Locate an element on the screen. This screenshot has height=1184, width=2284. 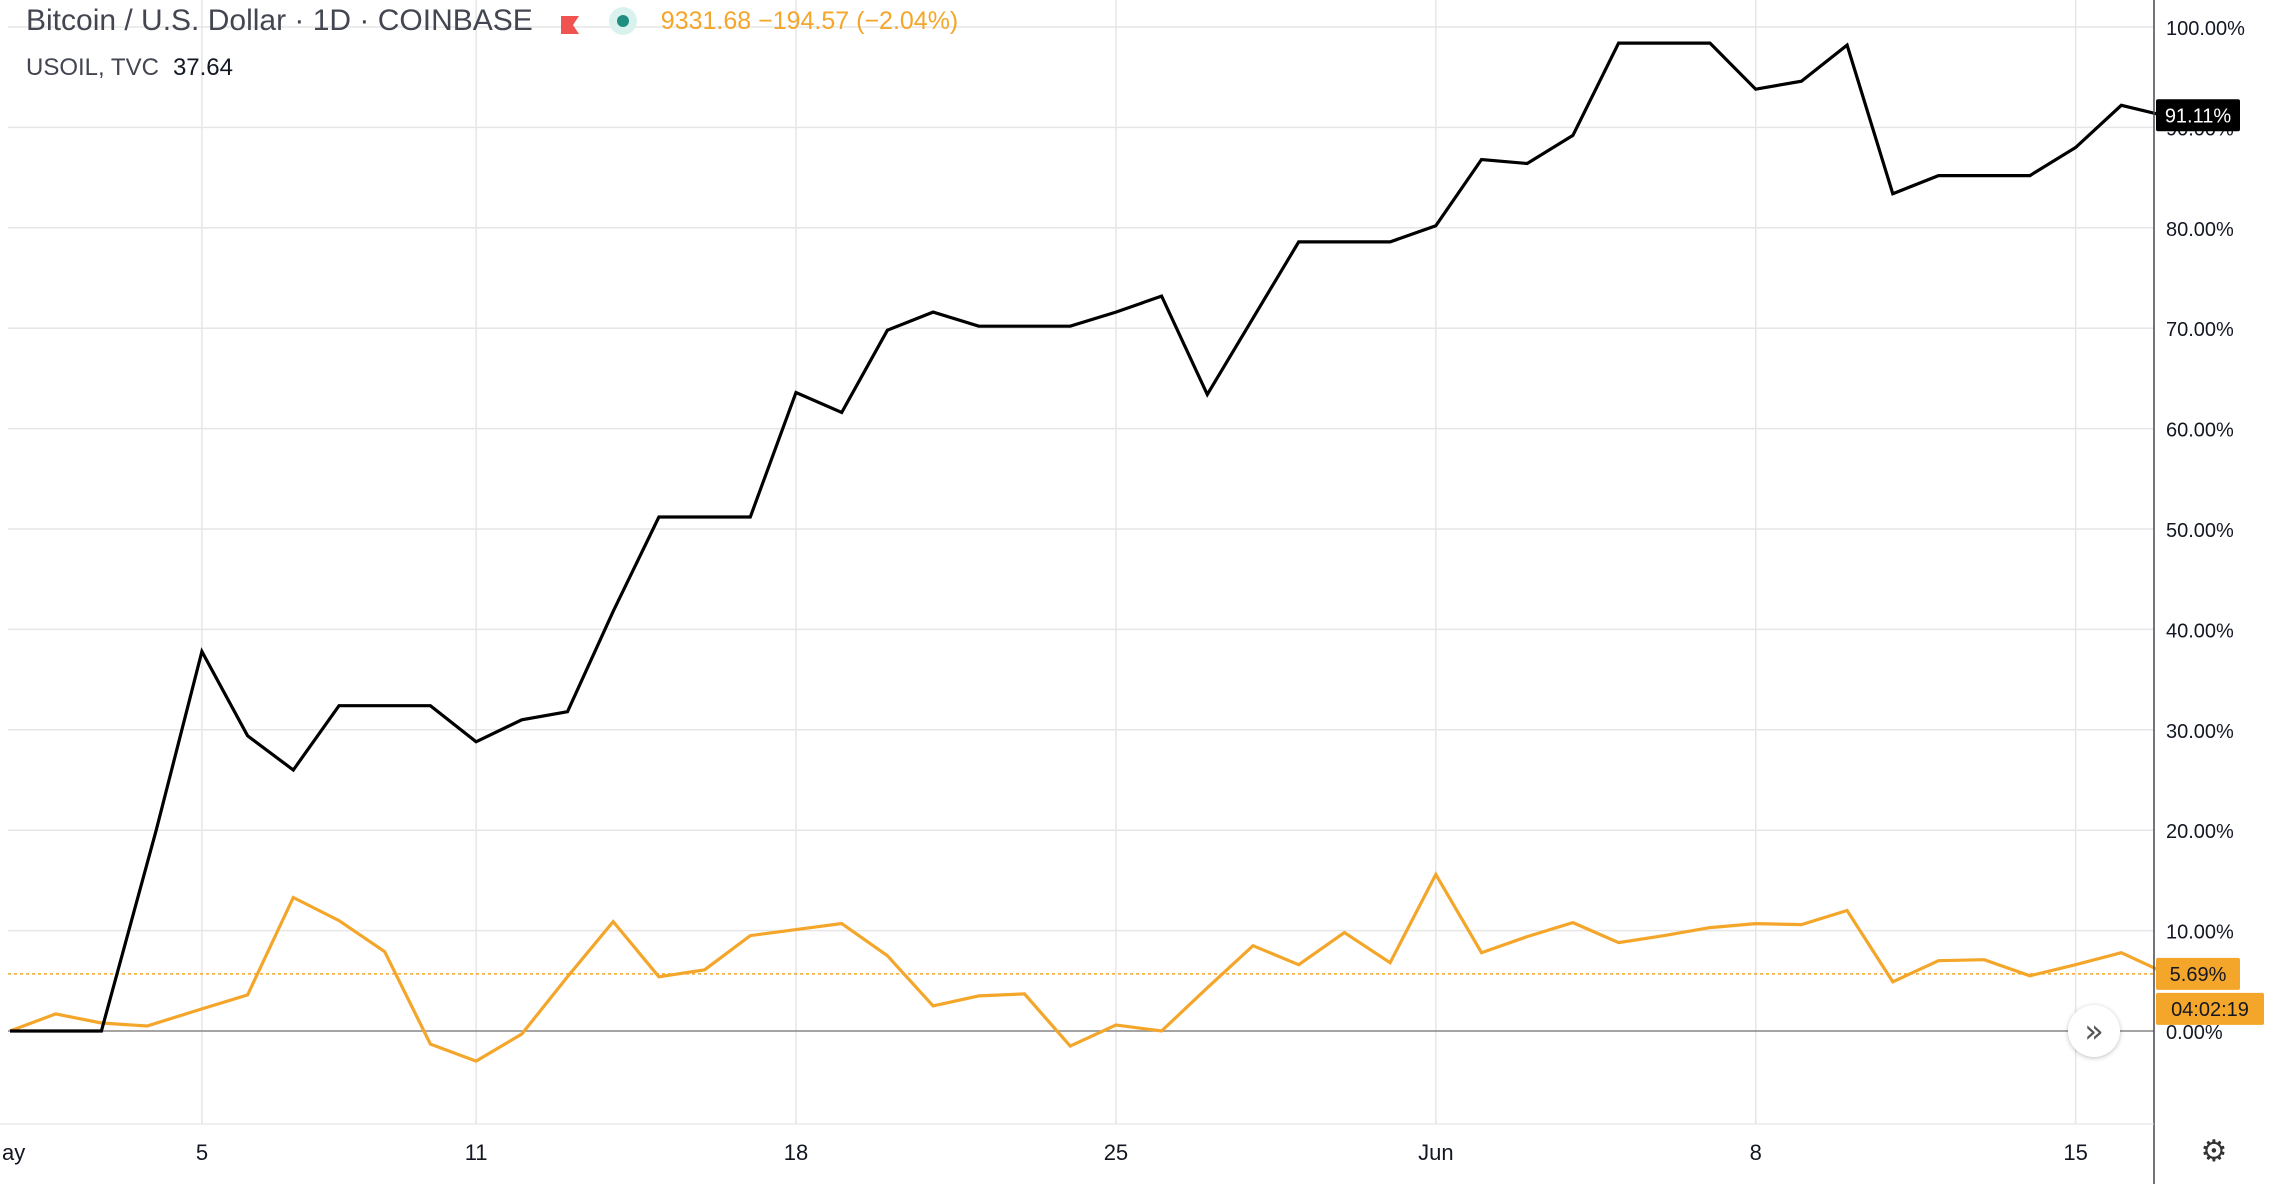
y-tick-label: 80.00% is located at coordinates (2200, 230).